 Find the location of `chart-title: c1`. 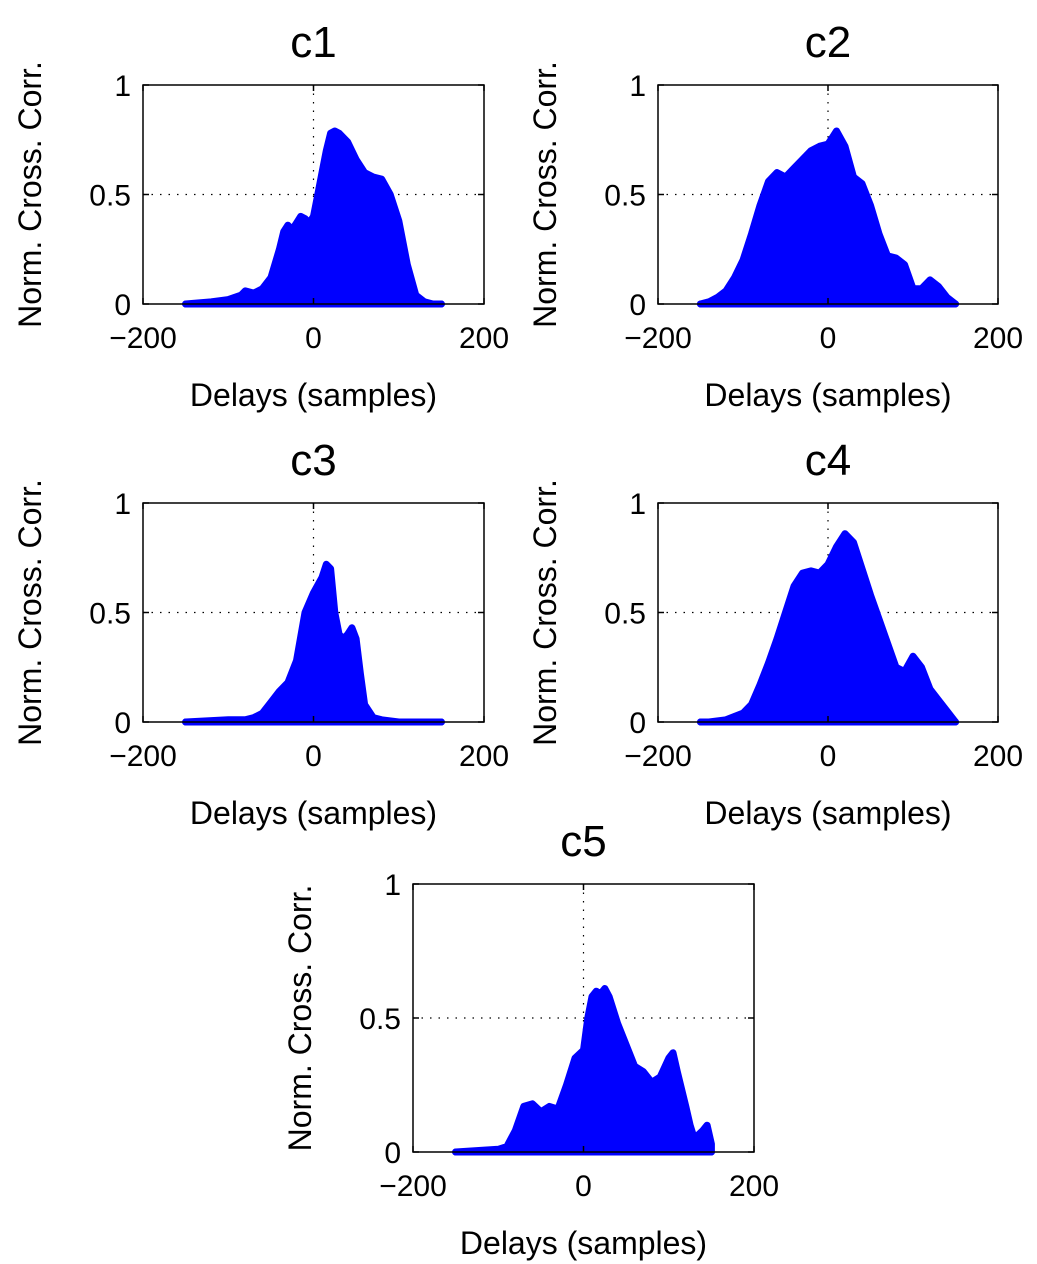

chart-title: c1 is located at coordinates (313, 42).